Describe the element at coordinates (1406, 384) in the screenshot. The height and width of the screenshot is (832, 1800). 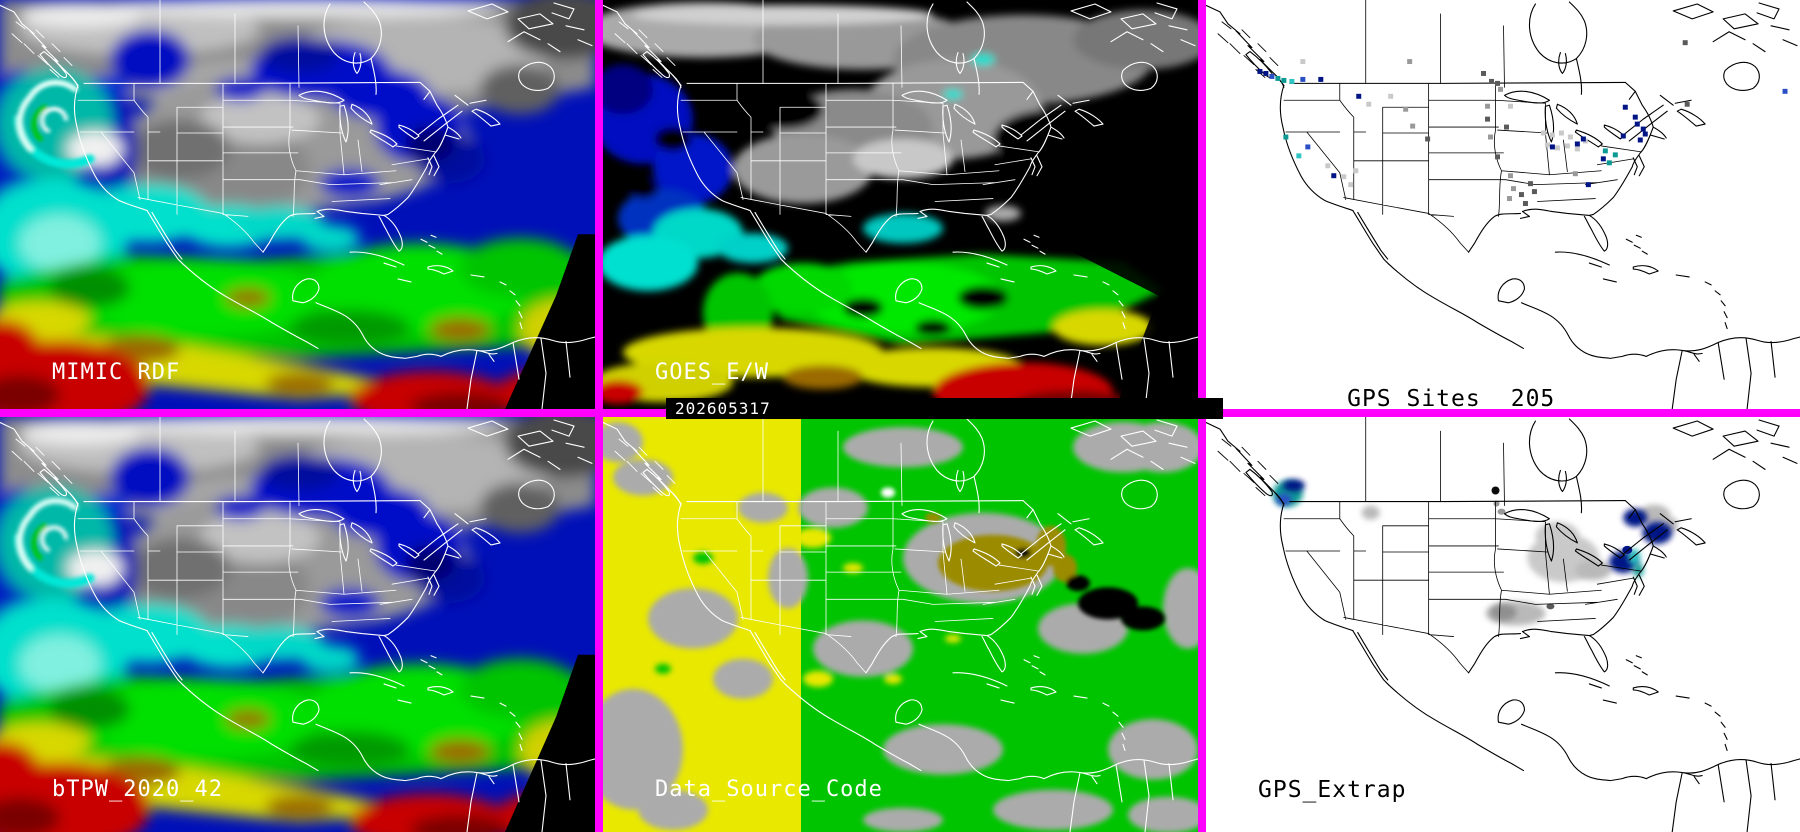
I see `gps-sites-label: GPS Sites 205` at that location.